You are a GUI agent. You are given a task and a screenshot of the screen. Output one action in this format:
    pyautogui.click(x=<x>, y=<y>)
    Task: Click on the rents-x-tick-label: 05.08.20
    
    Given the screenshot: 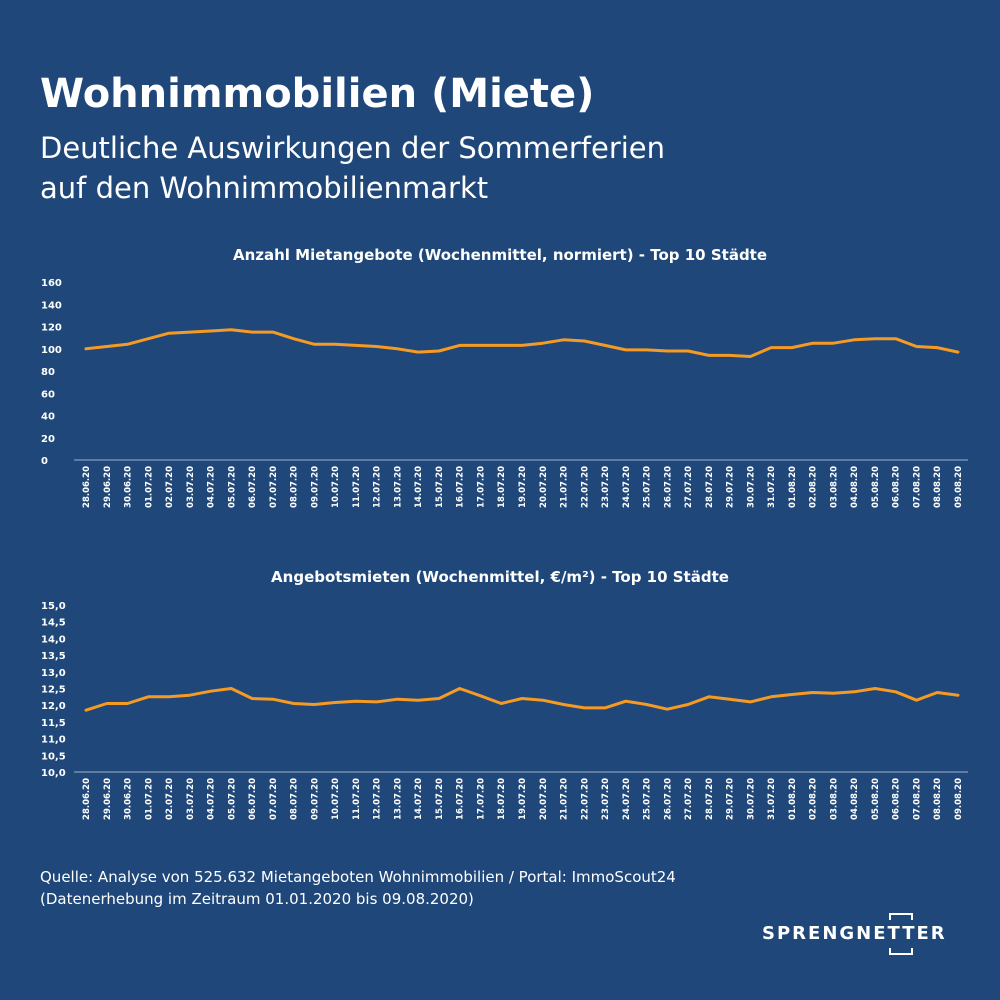 What is the action you would take?
    pyautogui.click(x=876, y=799)
    